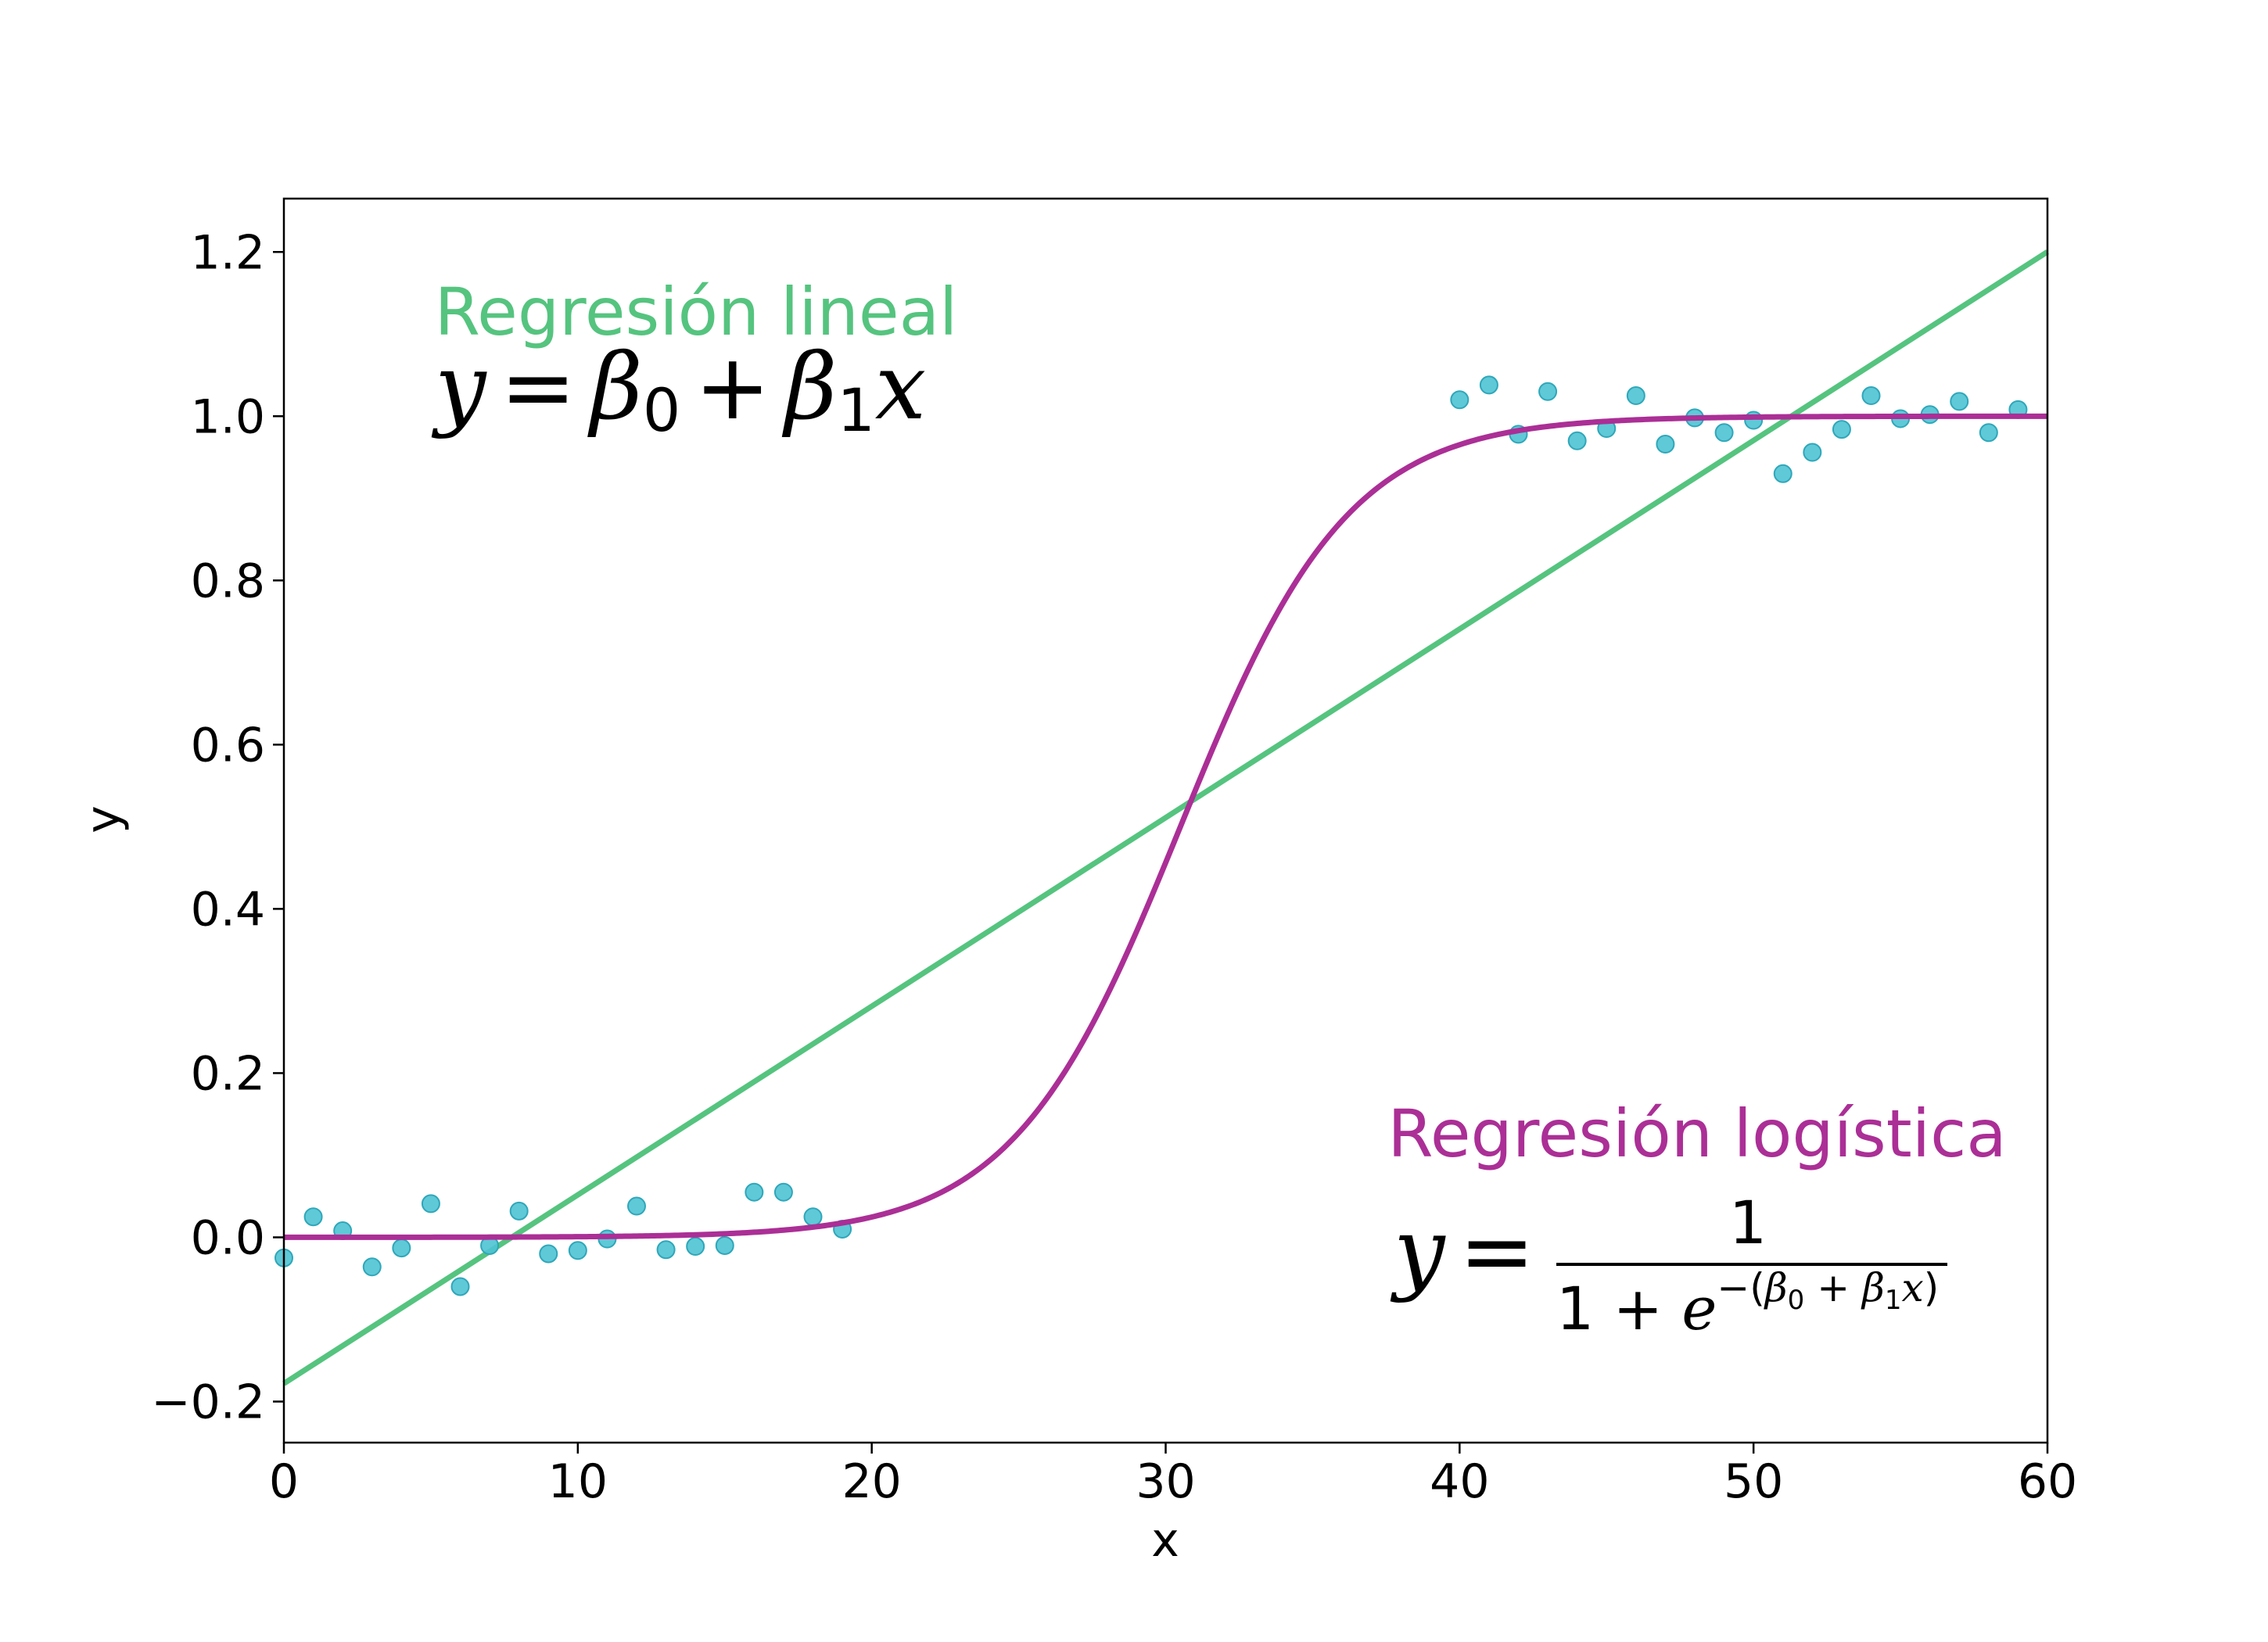 This screenshot has height=1642, width=2268. What do you see at coordinates (228, 252) in the screenshot?
I see `y-tick-label: 1.2` at bounding box center [228, 252].